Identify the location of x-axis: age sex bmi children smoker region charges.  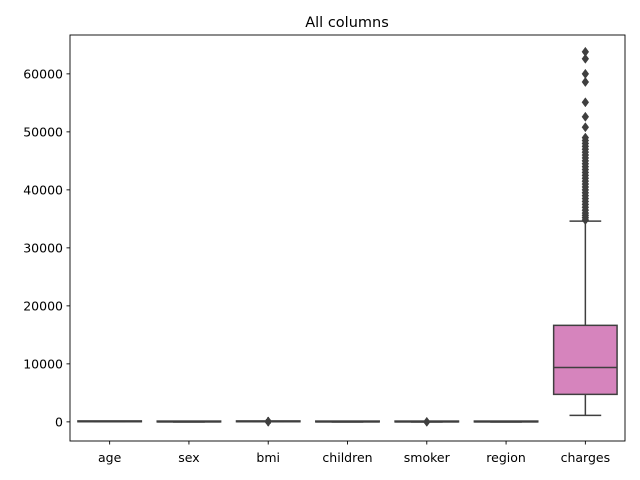
(354, 453).